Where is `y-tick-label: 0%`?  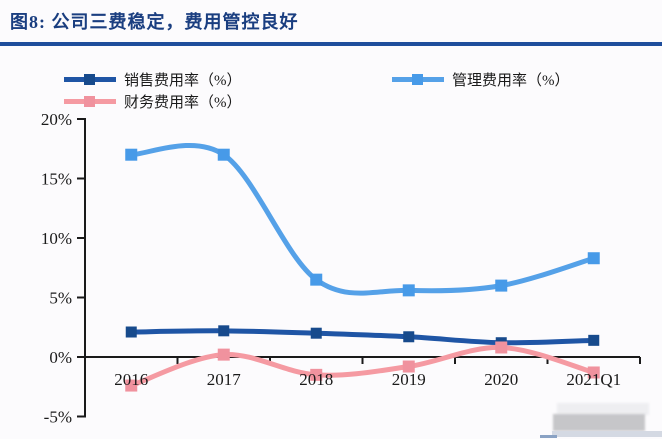 y-tick-label: 0% is located at coordinates (60, 357).